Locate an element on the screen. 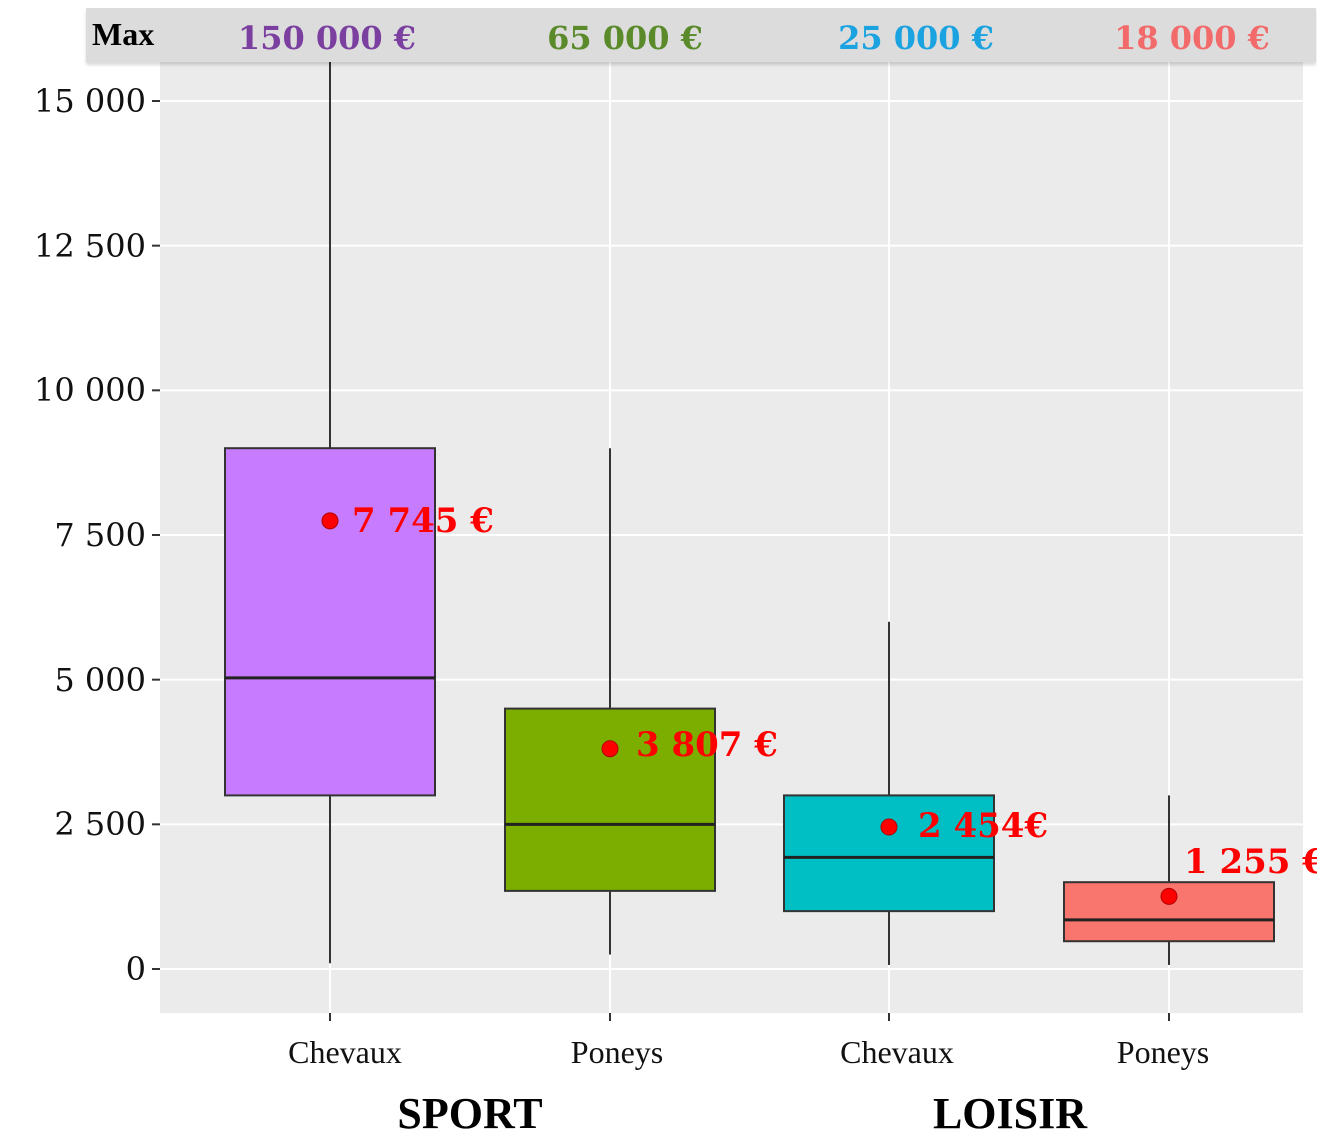 Image resolution: width=1317 pixels, height=1139 pixels. mean-value-label: 2 454€ is located at coordinates (983, 826).